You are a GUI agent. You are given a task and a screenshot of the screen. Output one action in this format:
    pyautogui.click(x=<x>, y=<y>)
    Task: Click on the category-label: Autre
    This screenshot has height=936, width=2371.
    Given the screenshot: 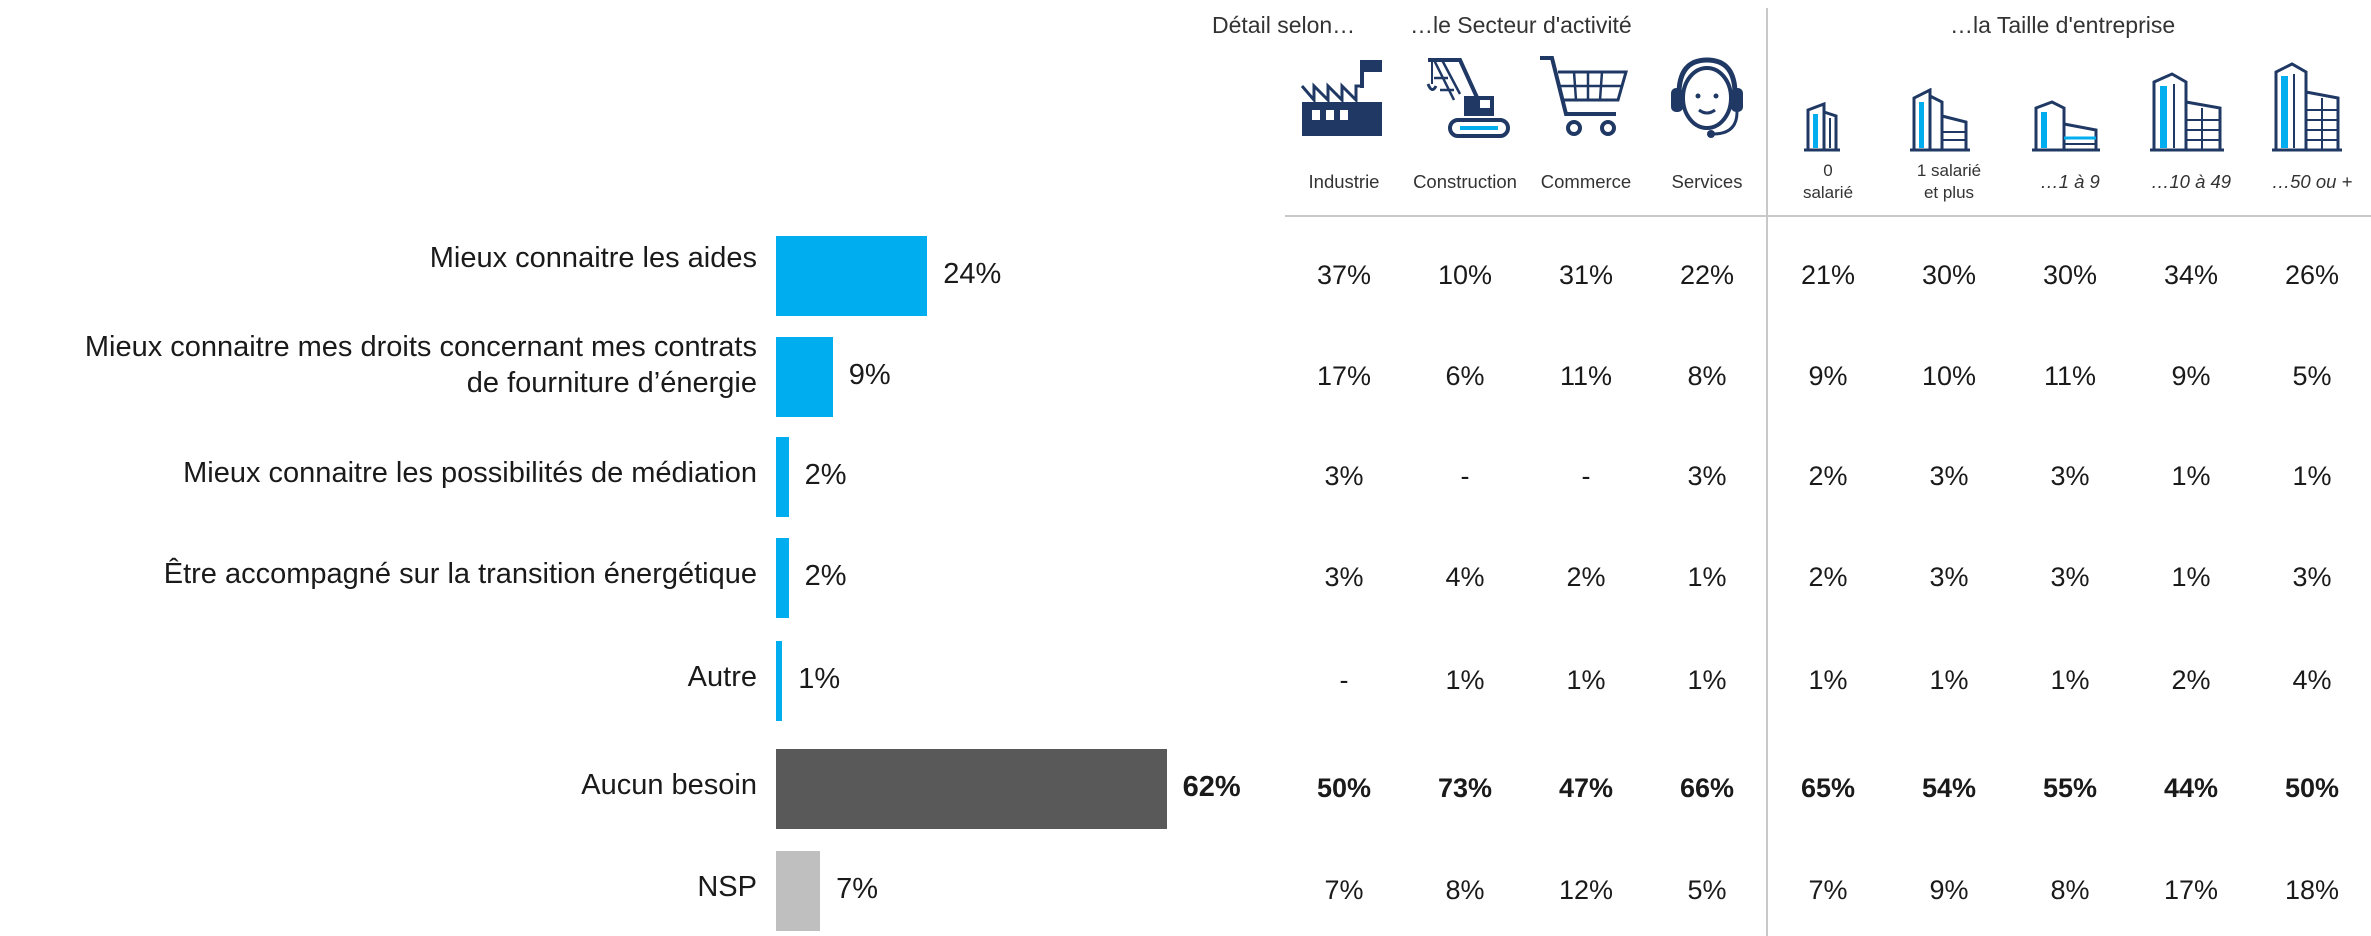 What is the action you would take?
    pyautogui.click(x=378, y=677)
    